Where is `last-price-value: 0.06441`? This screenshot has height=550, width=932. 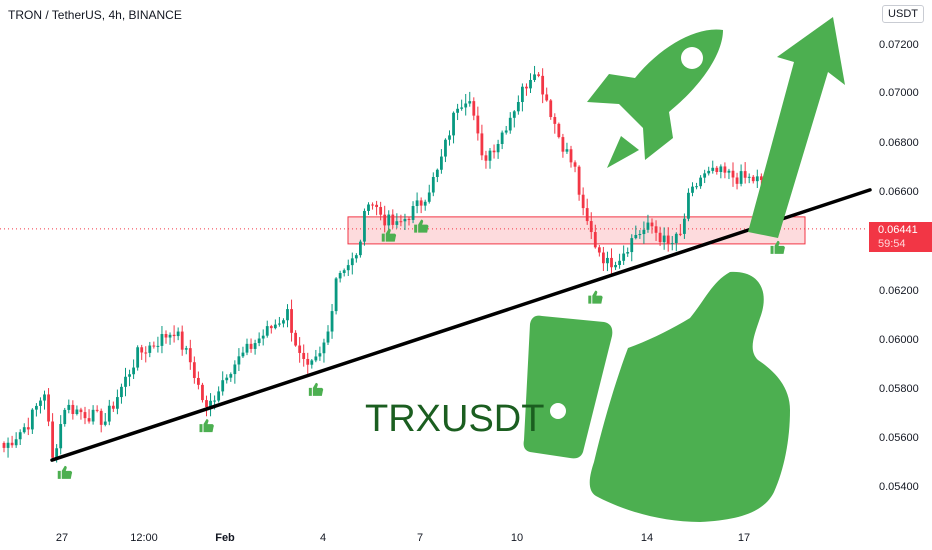 last-price-value: 0.06441 is located at coordinates (898, 230).